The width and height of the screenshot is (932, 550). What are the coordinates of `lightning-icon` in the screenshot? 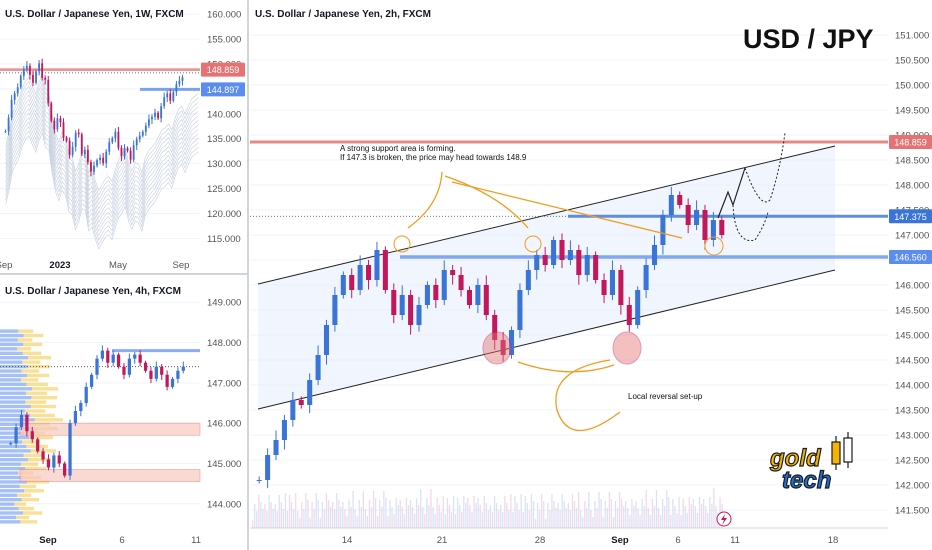 It's located at (724, 519).